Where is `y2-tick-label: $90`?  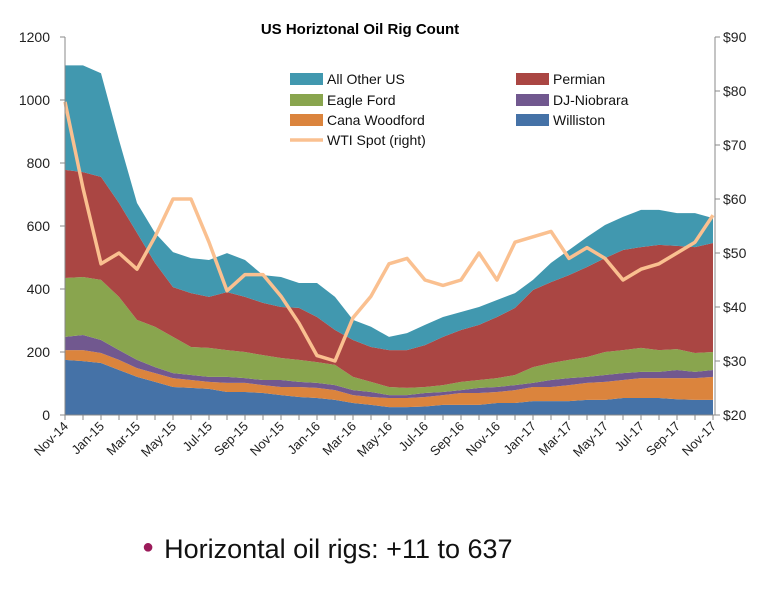
y2-tick-label: $90 is located at coordinates (735, 37).